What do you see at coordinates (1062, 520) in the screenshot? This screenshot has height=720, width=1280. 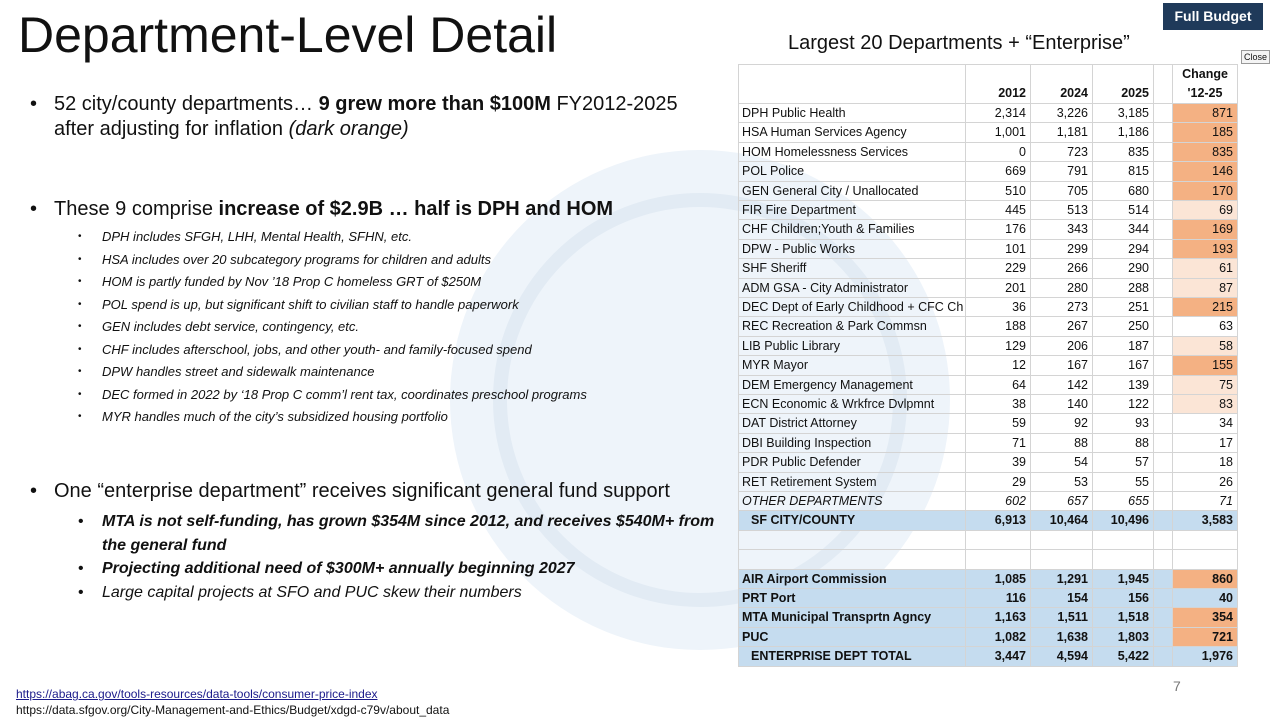 I see `table-cell: 10,464` at bounding box center [1062, 520].